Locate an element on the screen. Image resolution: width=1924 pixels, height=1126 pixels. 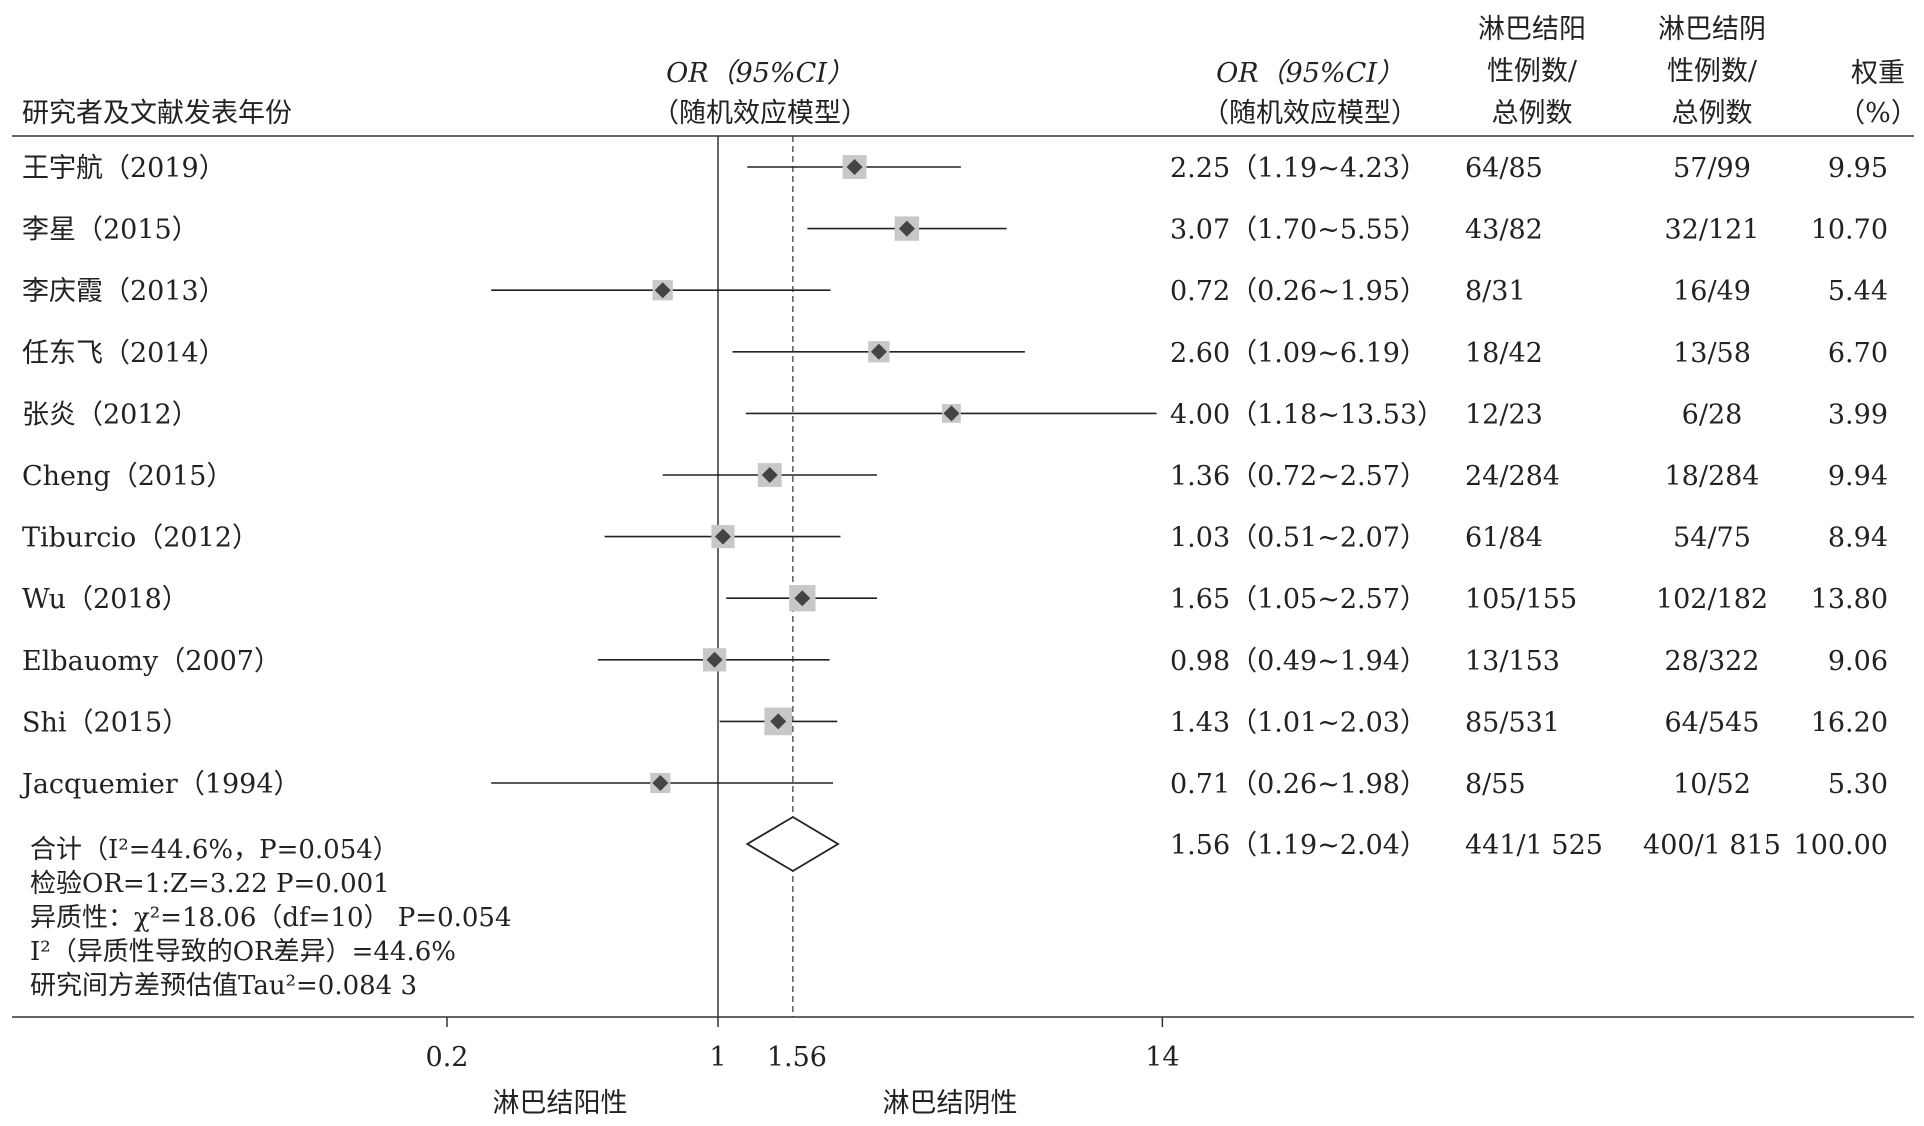
negative-count: 13/58 is located at coordinates (1712, 353).